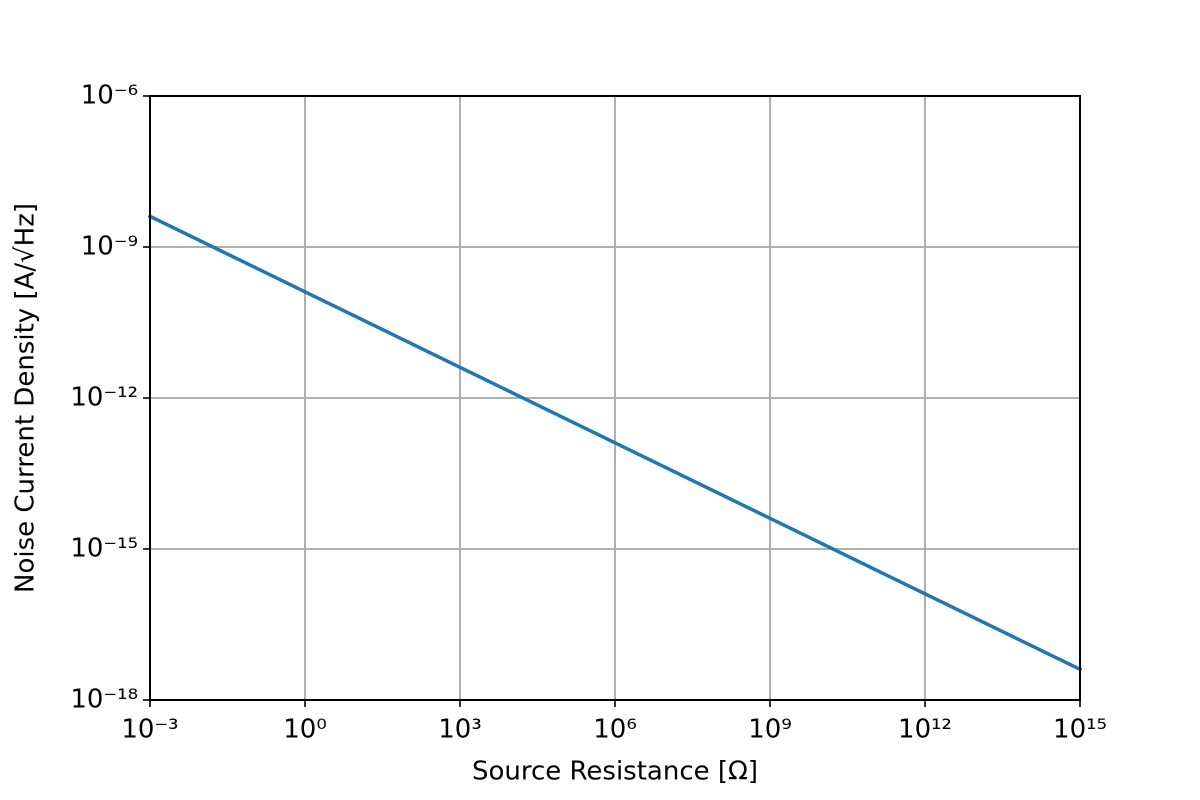 The height and width of the screenshot is (800, 1200). Describe the element at coordinates (615, 730) in the screenshot. I see `x-tick-label: 10⁶` at that location.